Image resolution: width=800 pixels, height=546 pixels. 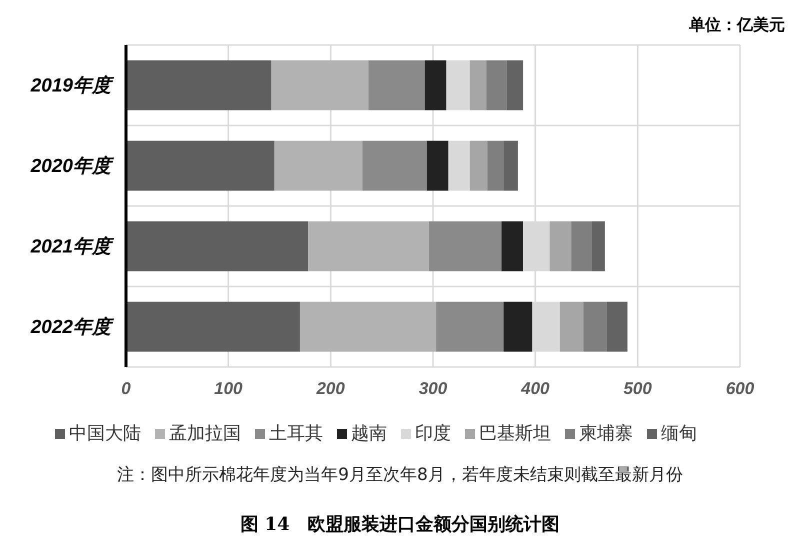 I want to click on text: 图 14 欧盟服装进口金额分国别统计图, so click(x=400, y=524).